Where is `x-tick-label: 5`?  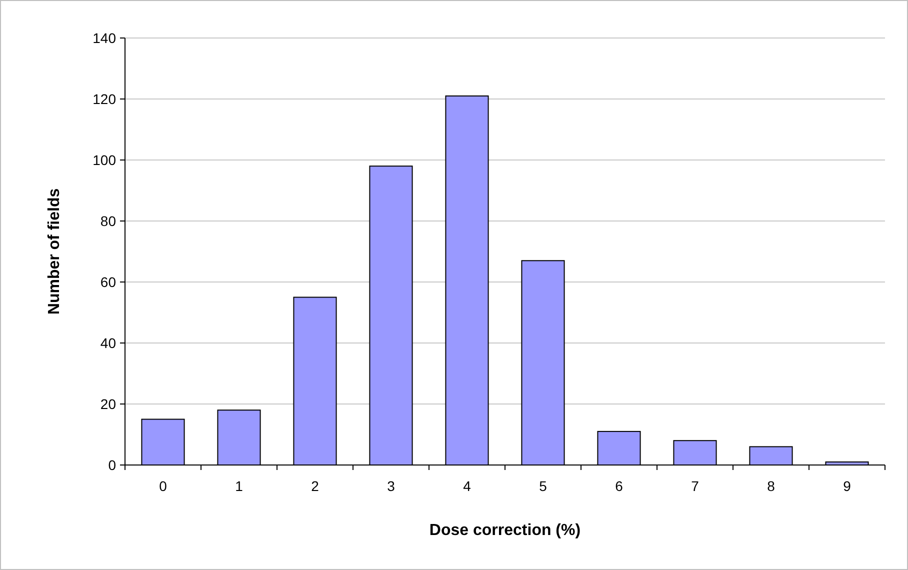 x-tick-label: 5 is located at coordinates (543, 486).